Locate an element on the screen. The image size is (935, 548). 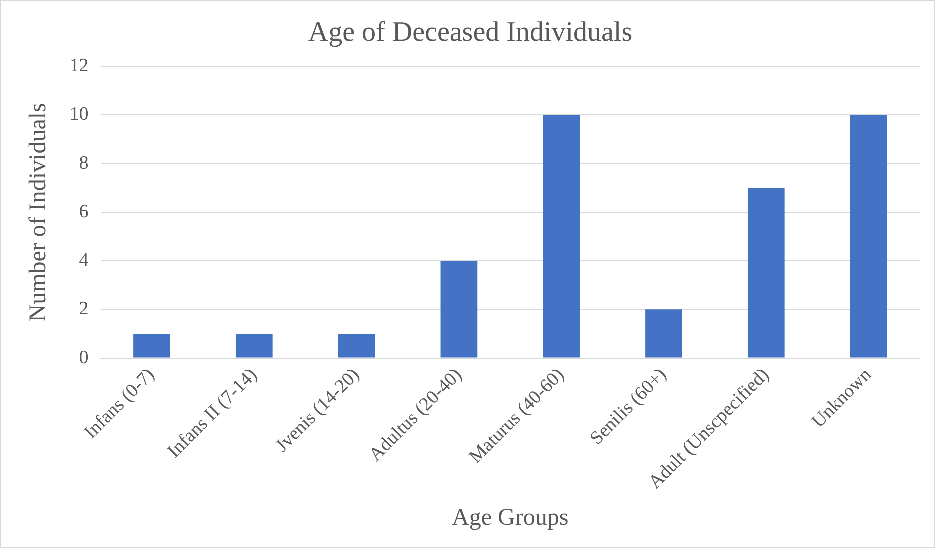
chart-title: Age of Deceased Individuals is located at coordinates (470, 32).